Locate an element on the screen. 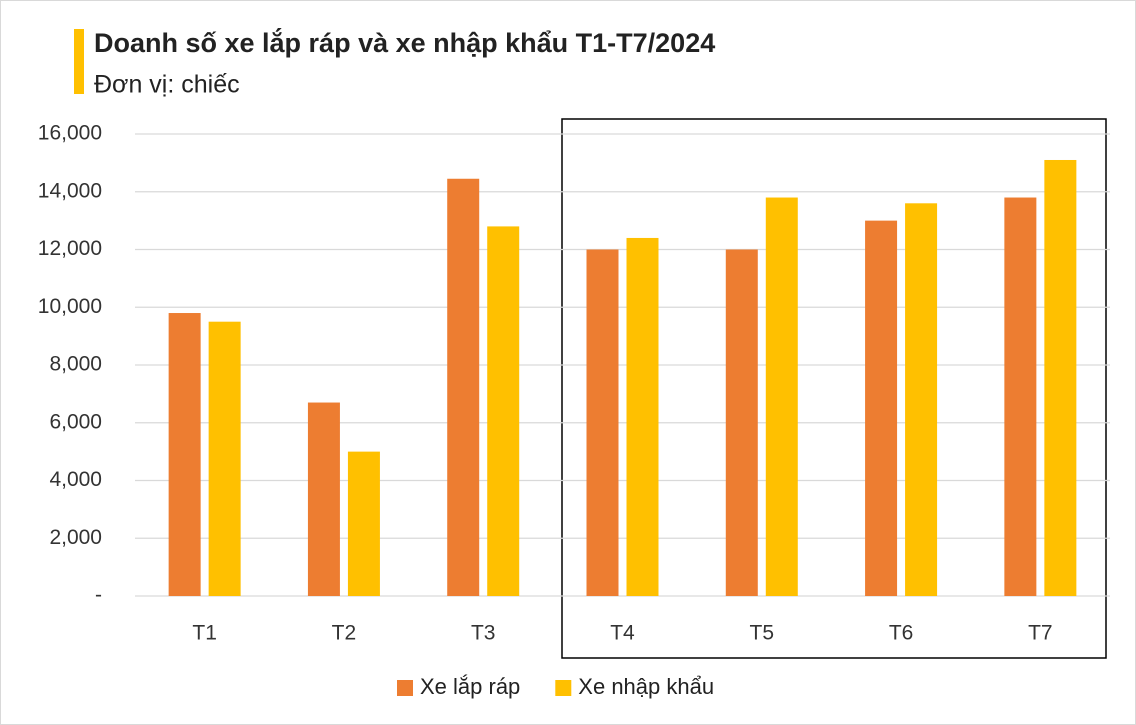  y-tick-label: 4,000 is located at coordinates (75, 479).